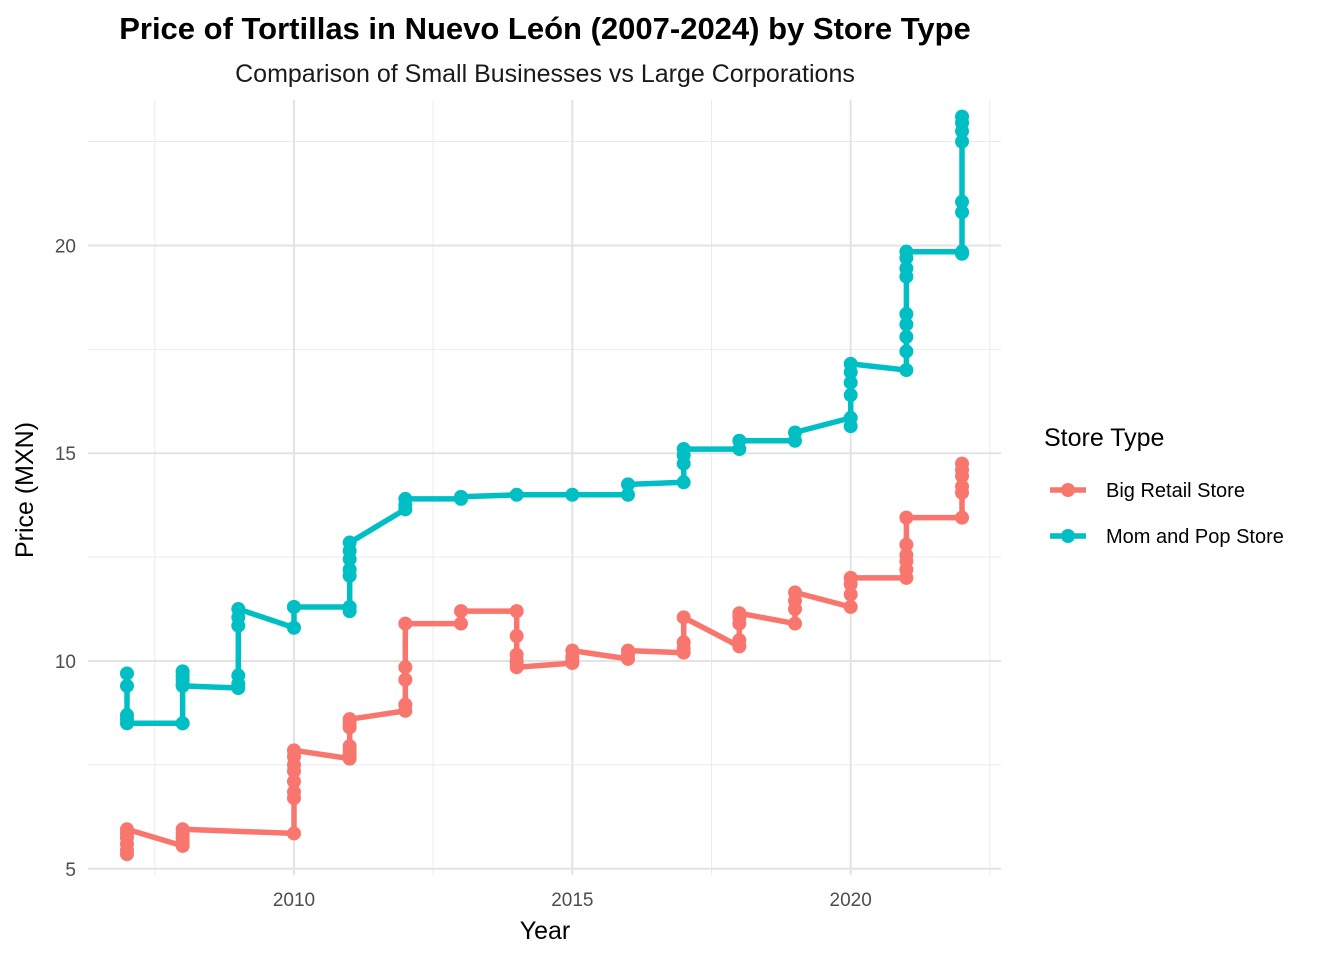 The image size is (1344, 960). I want to click on x-axis-title: Year, so click(545, 931).